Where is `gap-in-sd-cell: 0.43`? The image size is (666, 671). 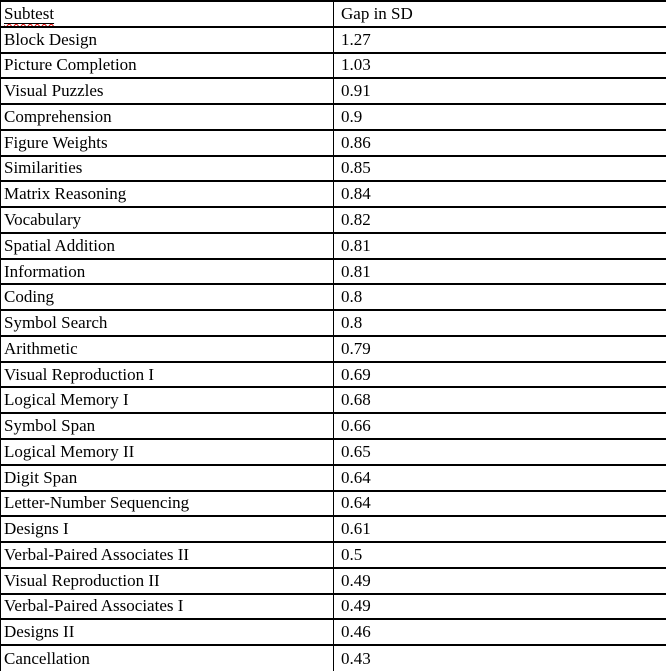
gap-in-sd-cell: 0.43 is located at coordinates (500, 658).